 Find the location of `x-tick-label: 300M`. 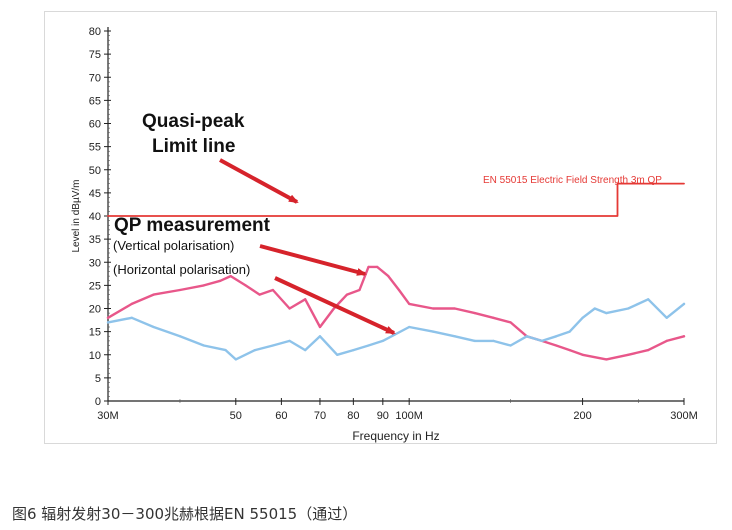

x-tick-label: 300M is located at coordinates (684, 416).